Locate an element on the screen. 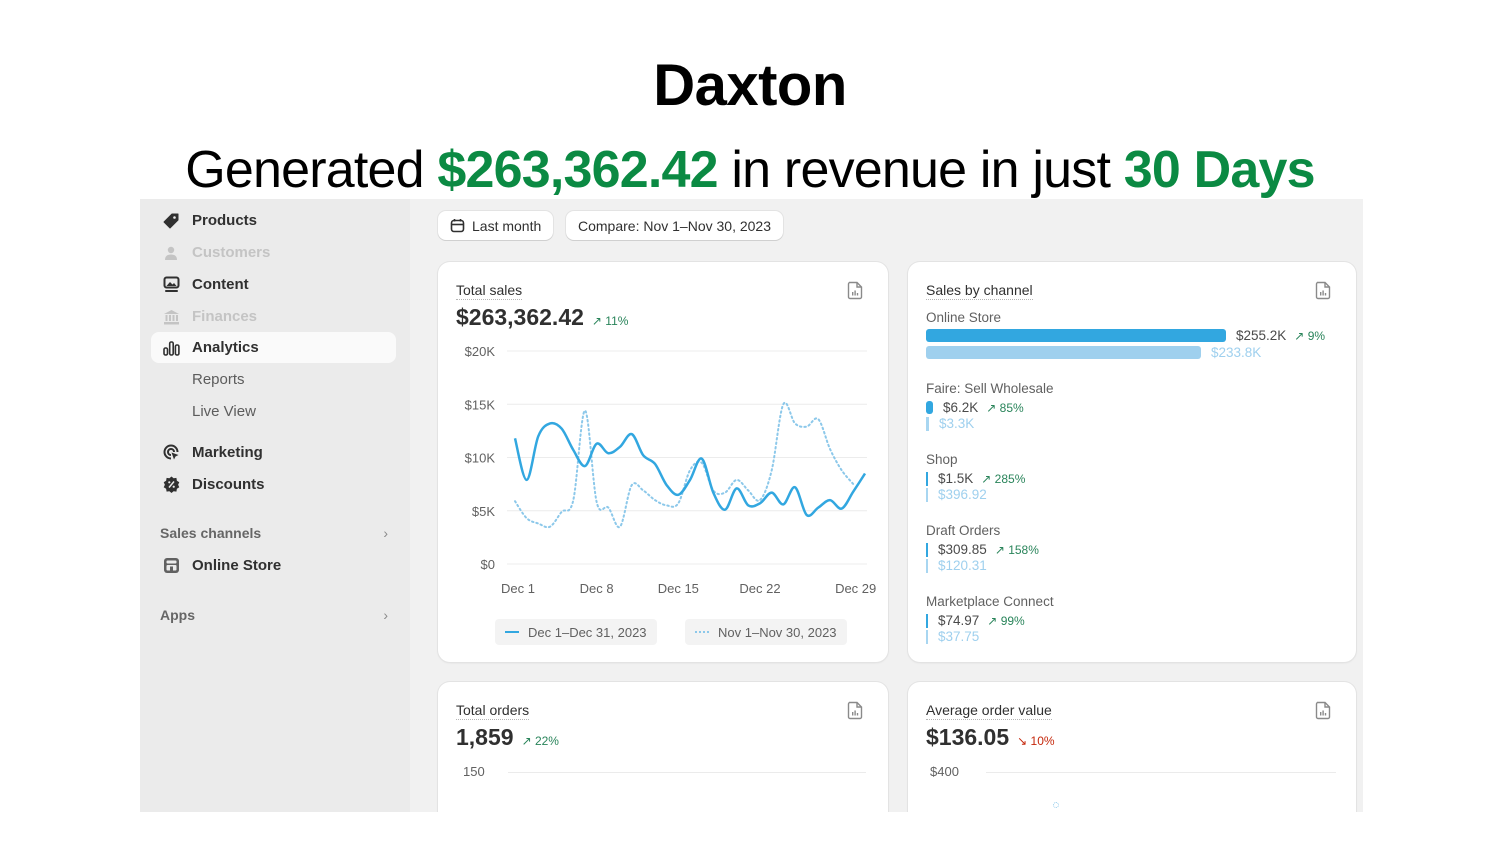 The height and width of the screenshot is (844, 1500). sidebar-item-analytics: Analytics is located at coordinates (273, 347).